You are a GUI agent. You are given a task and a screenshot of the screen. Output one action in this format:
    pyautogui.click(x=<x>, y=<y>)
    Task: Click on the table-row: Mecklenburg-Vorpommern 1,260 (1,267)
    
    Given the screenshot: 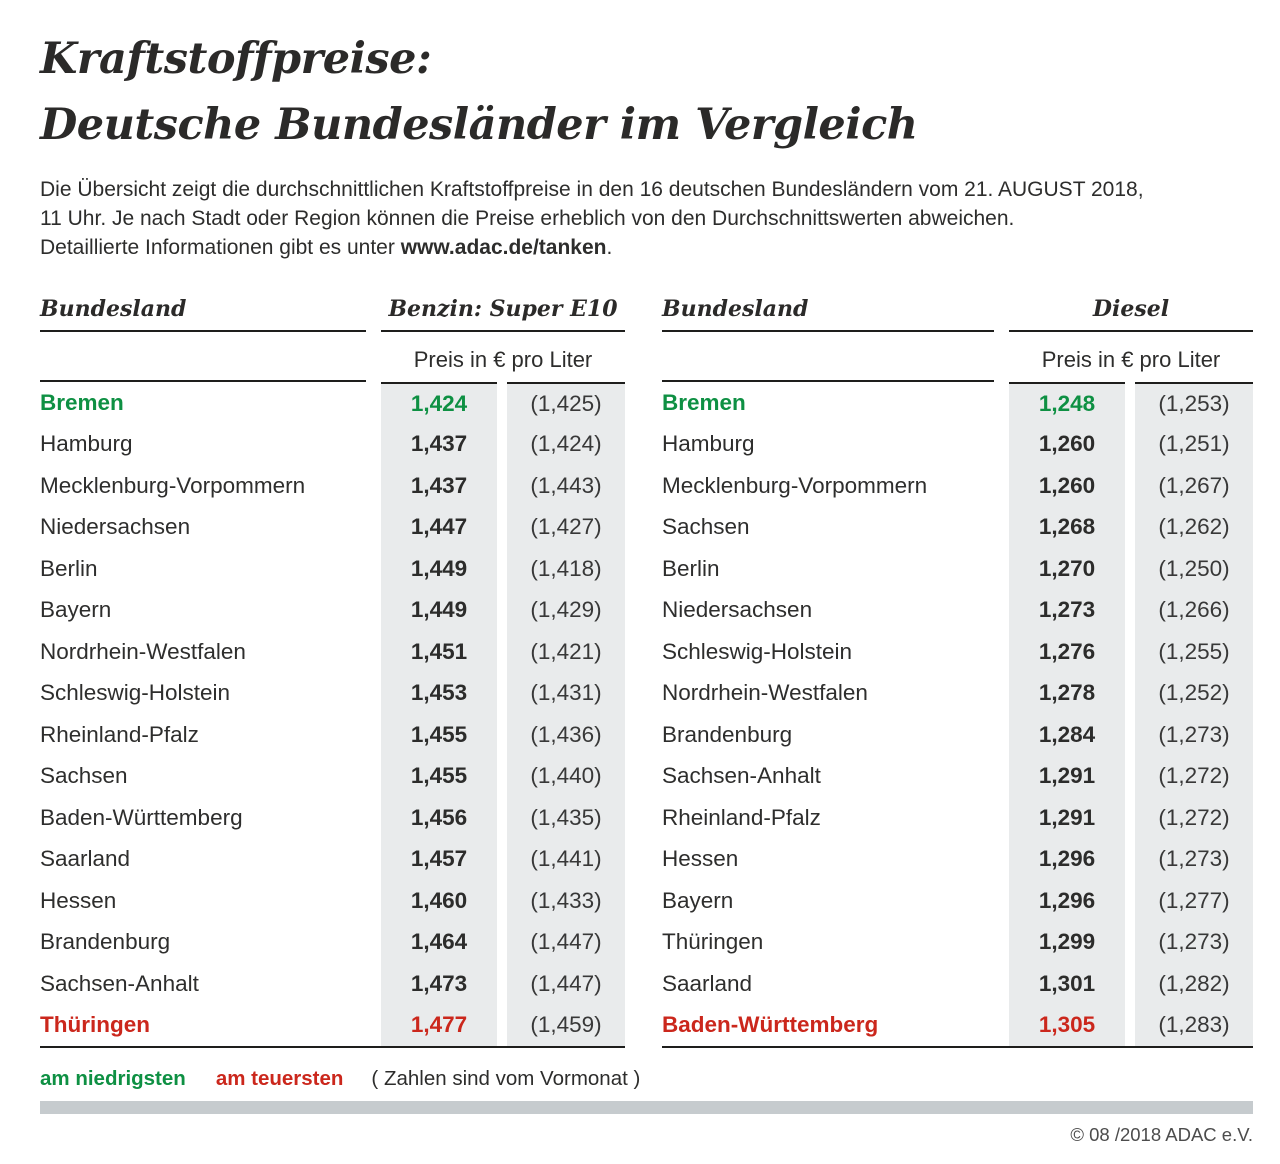 What is the action you would take?
    pyautogui.click(x=957, y=486)
    